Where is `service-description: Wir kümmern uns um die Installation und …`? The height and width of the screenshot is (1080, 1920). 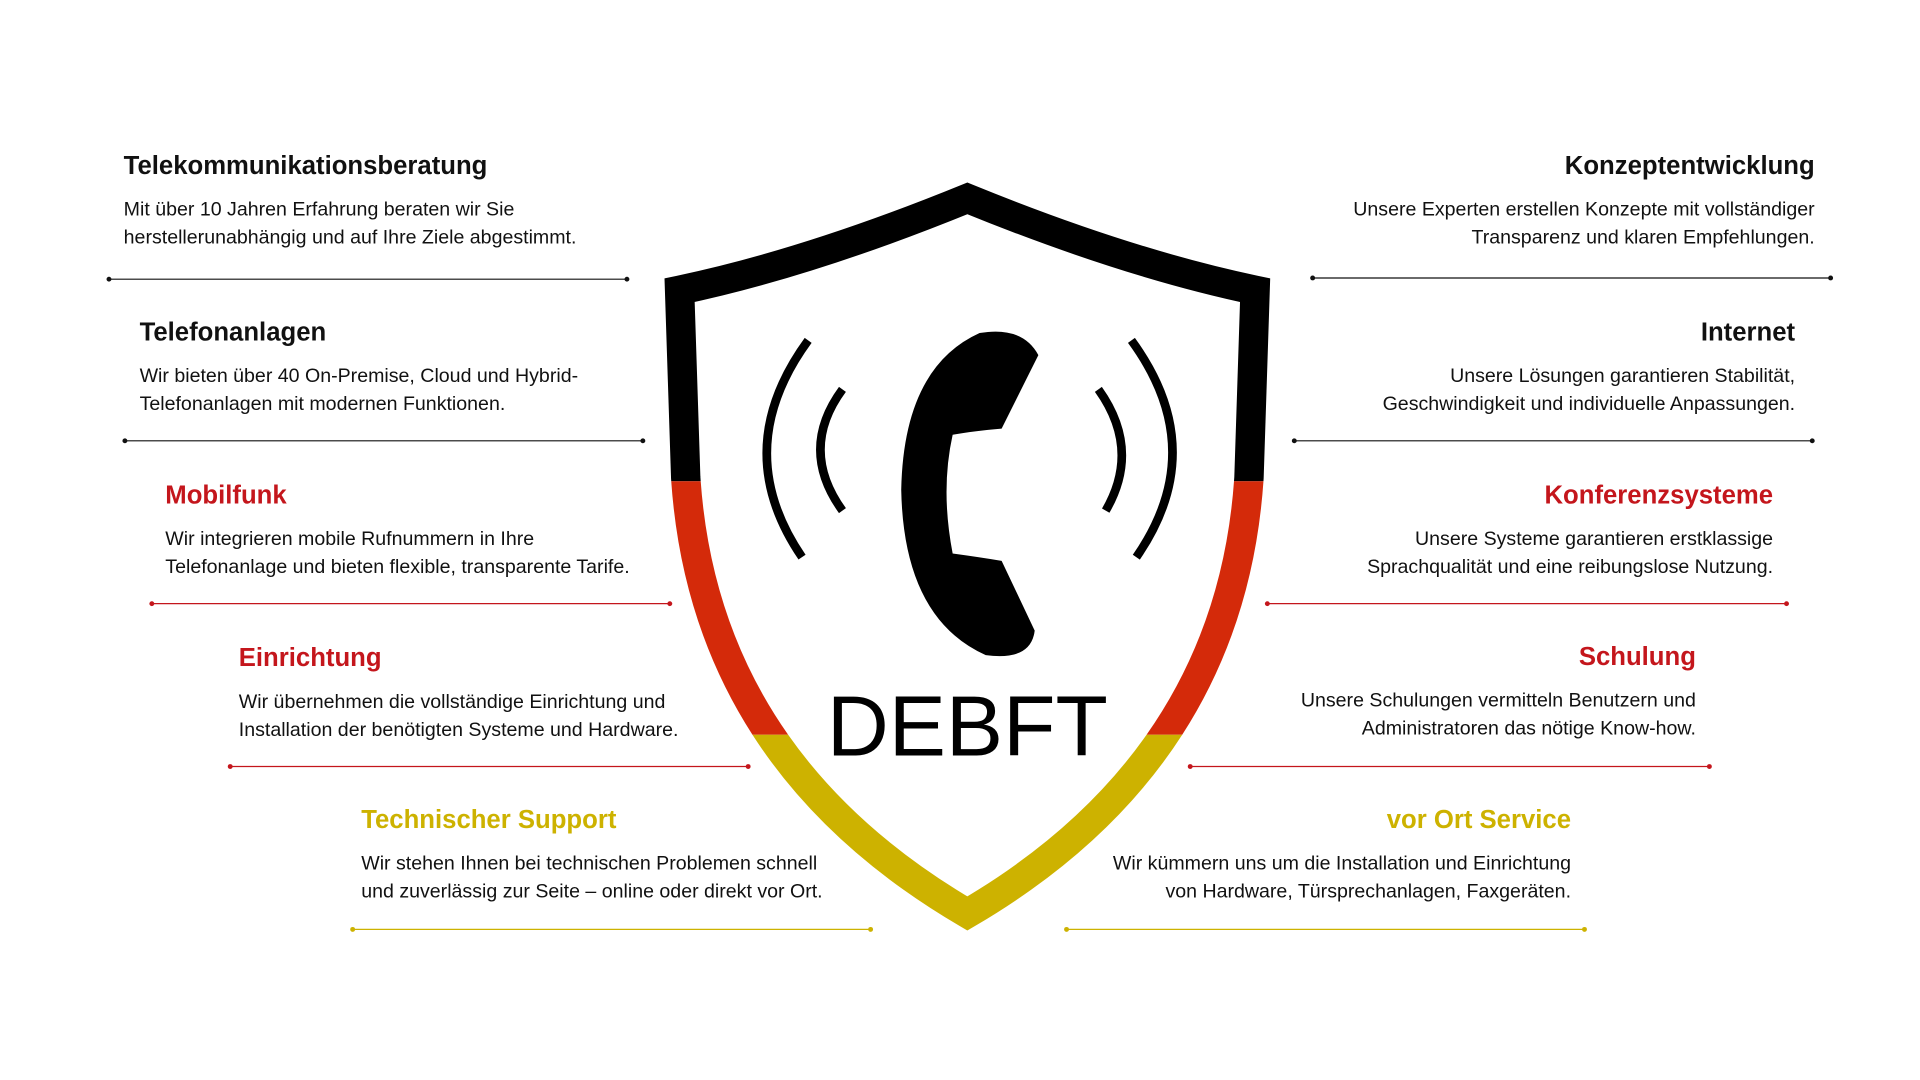
service-description: Wir kümmern uns um die Installation und … is located at coordinates (1342, 863).